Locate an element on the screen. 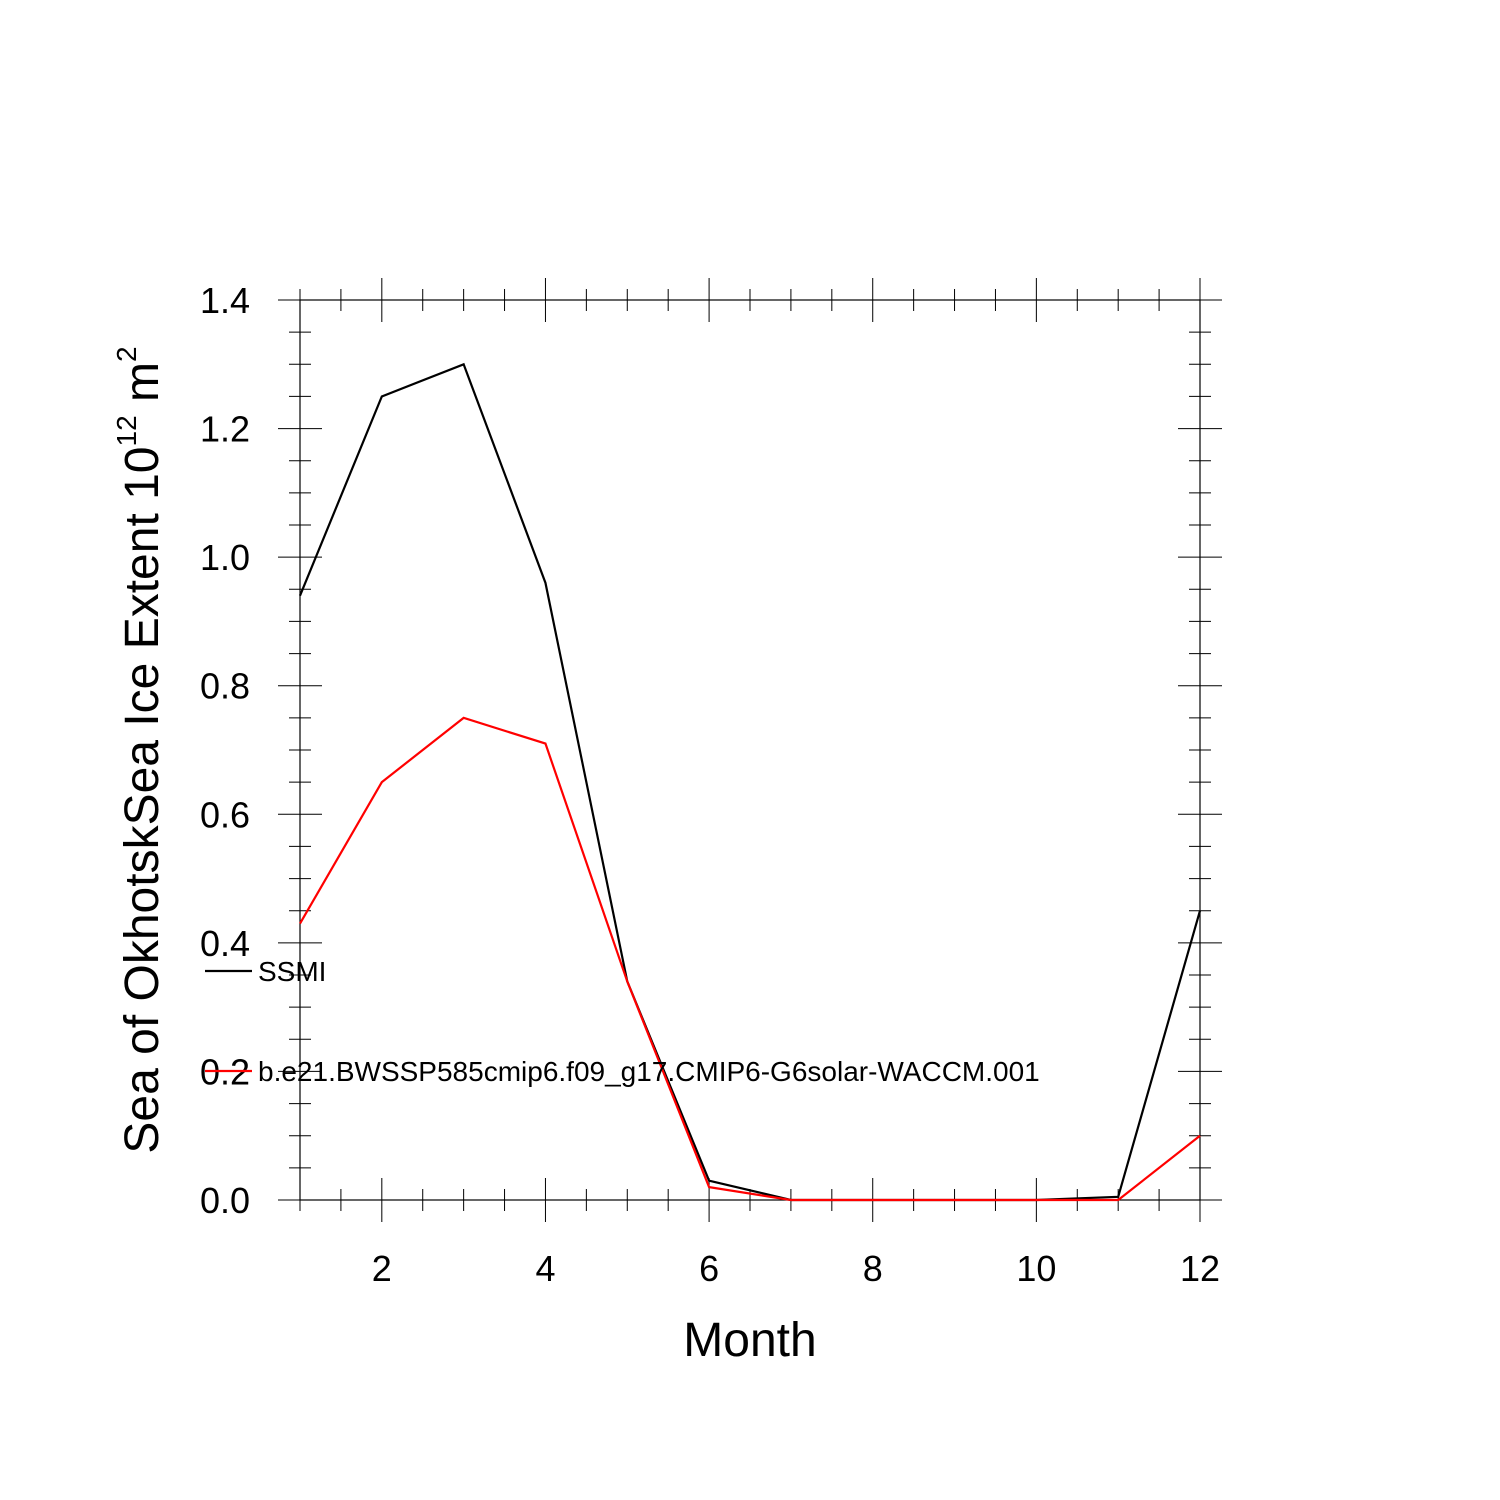  y-axis-title-main: Sea of OkhotskSea Ice Extent 10 is located at coordinates (142, 799).